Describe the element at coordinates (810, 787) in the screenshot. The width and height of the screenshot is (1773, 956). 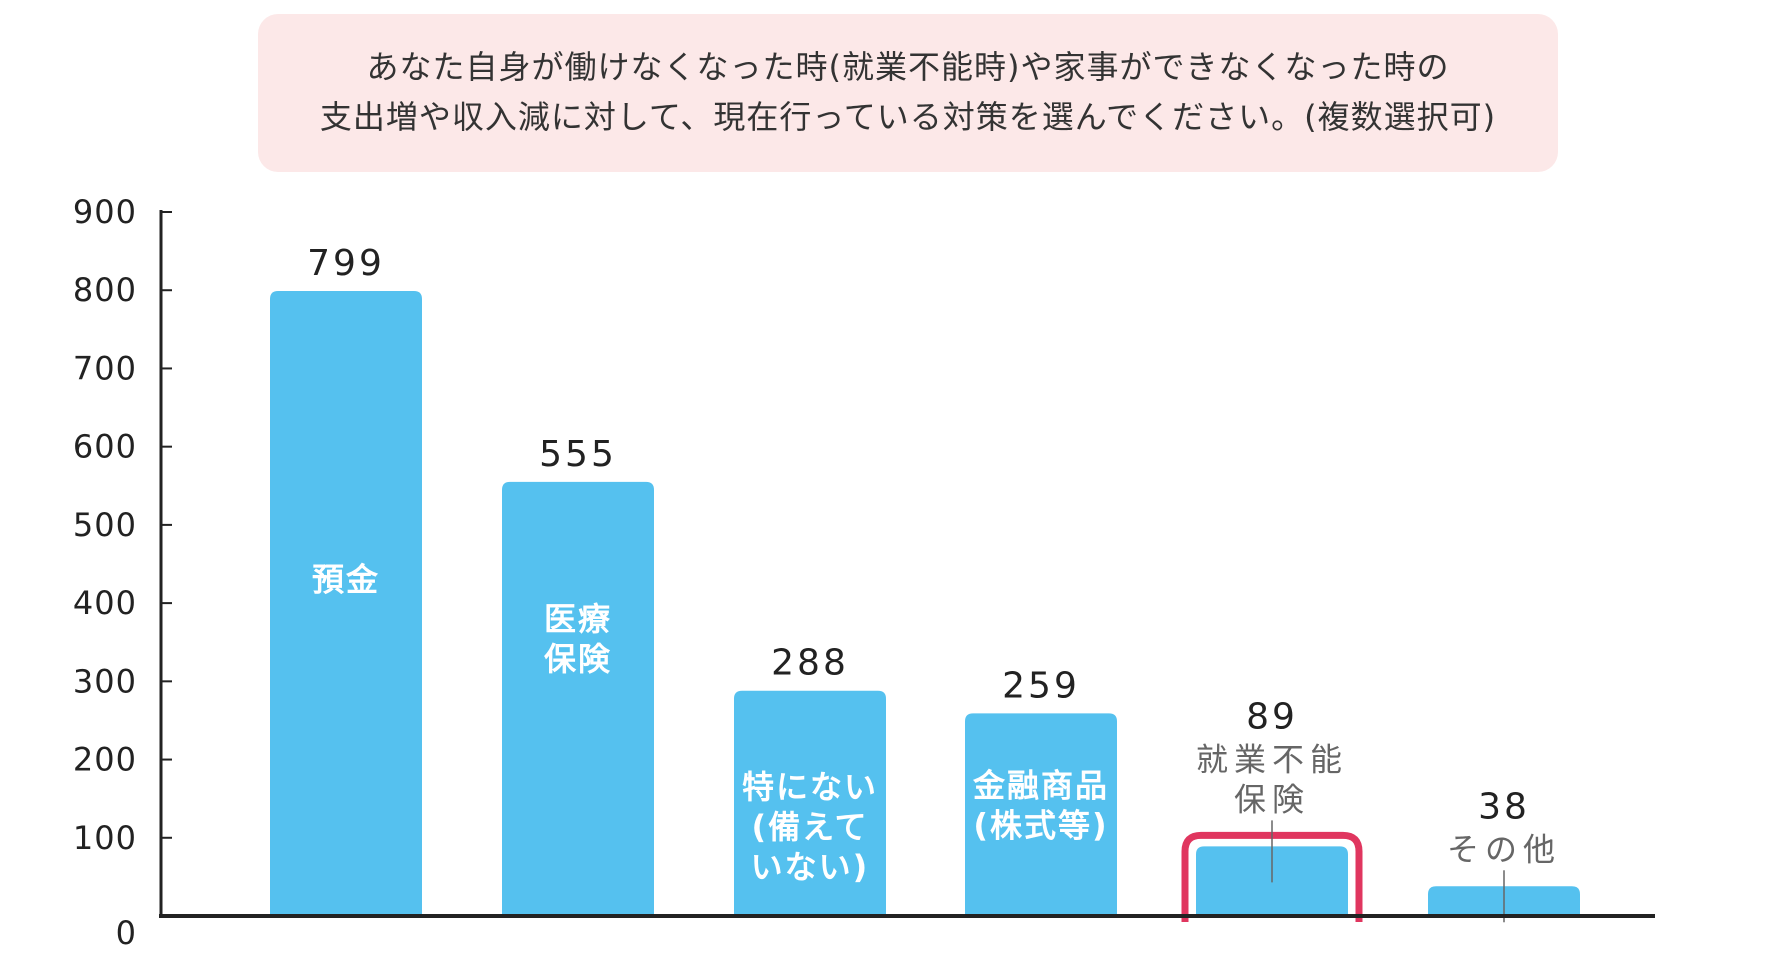
I see `category-label: 特にない` at that location.